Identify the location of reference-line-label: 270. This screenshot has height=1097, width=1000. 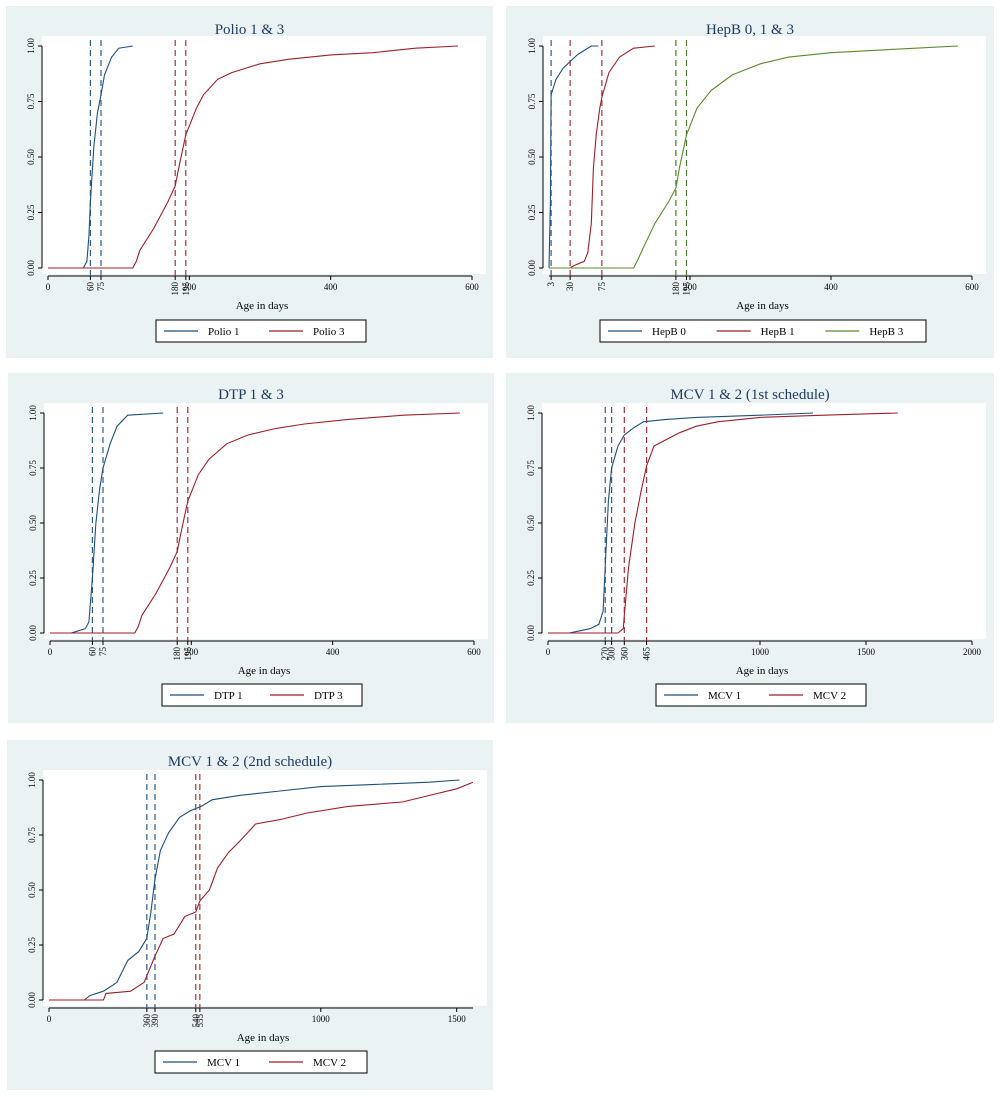
(605, 654).